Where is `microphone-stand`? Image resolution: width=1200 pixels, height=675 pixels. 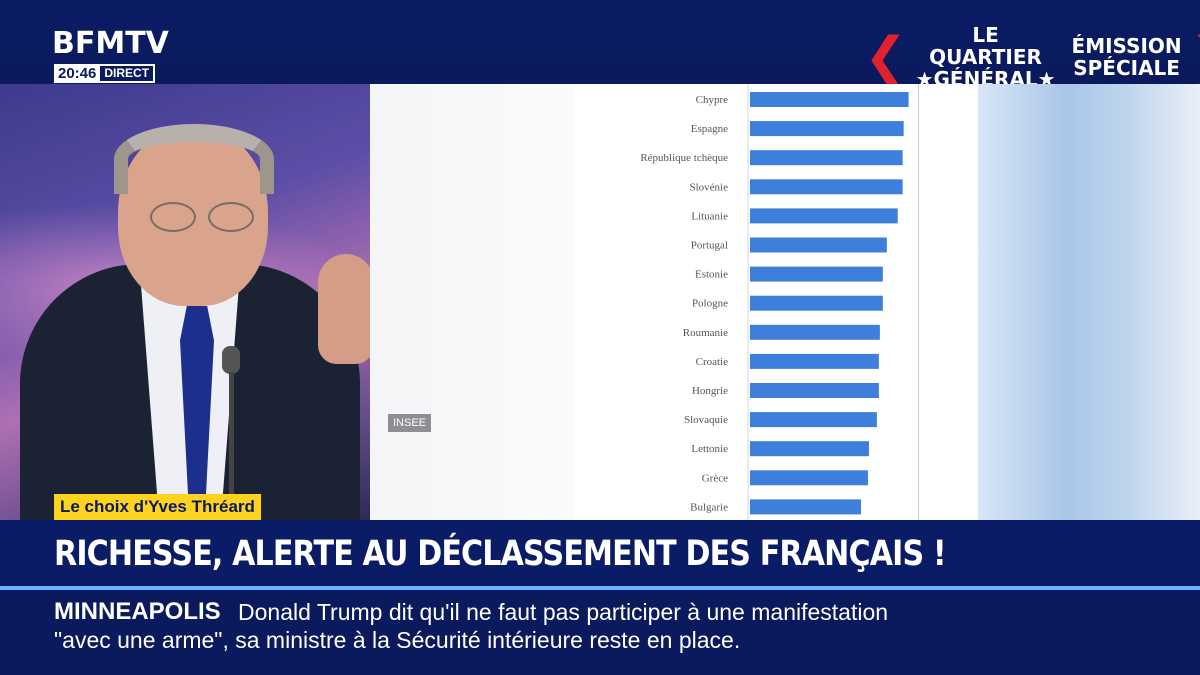
microphone-stand is located at coordinates (231, 446).